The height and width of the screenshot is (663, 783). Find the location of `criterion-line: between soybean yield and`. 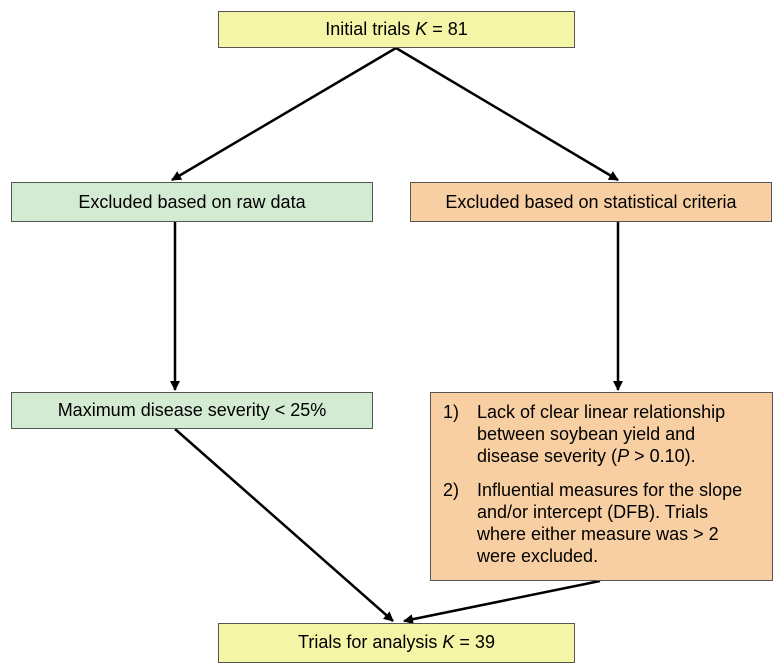

criterion-line: between soybean yield and is located at coordinates (586, 434).